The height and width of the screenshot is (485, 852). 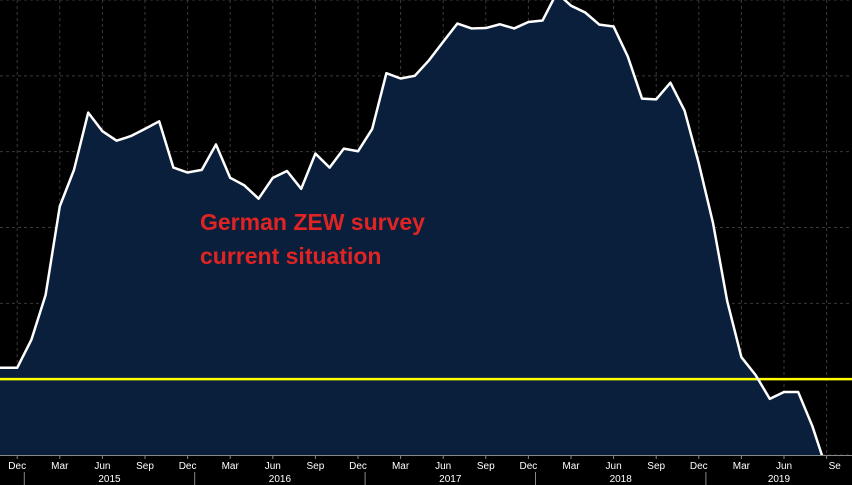 What do you see at coordinates (312, 239) in the screenshot?
I see `chart-annotation: German ZEW survey current situation` at bounding box center [312, 239].